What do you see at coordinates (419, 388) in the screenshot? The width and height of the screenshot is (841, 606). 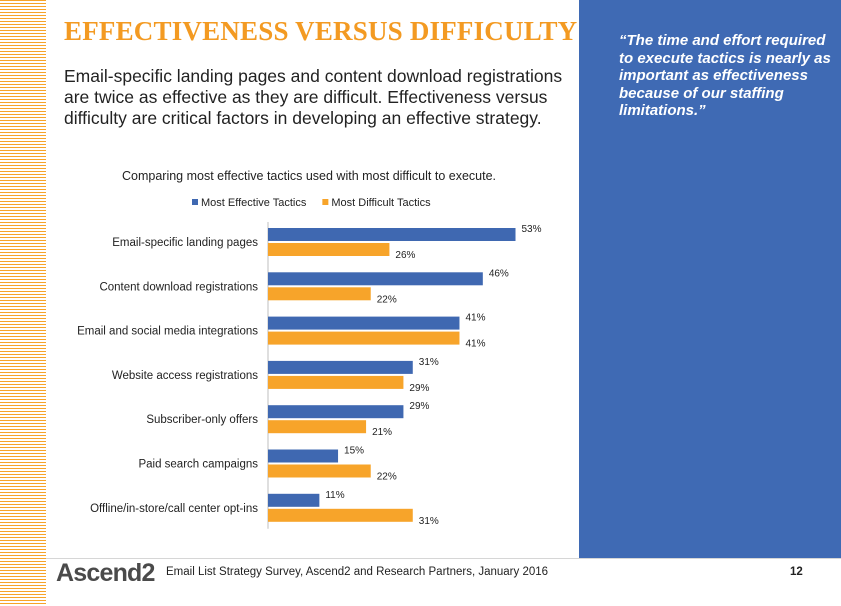 I see `data-label-1-3: 29%` at bounding box center [419, 388].